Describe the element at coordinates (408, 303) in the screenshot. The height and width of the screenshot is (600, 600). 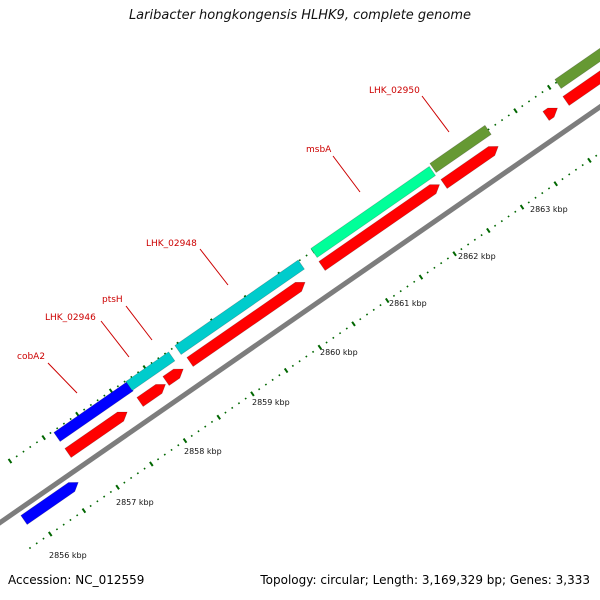
I see `kbp-label: 2861 kbp` at that location.